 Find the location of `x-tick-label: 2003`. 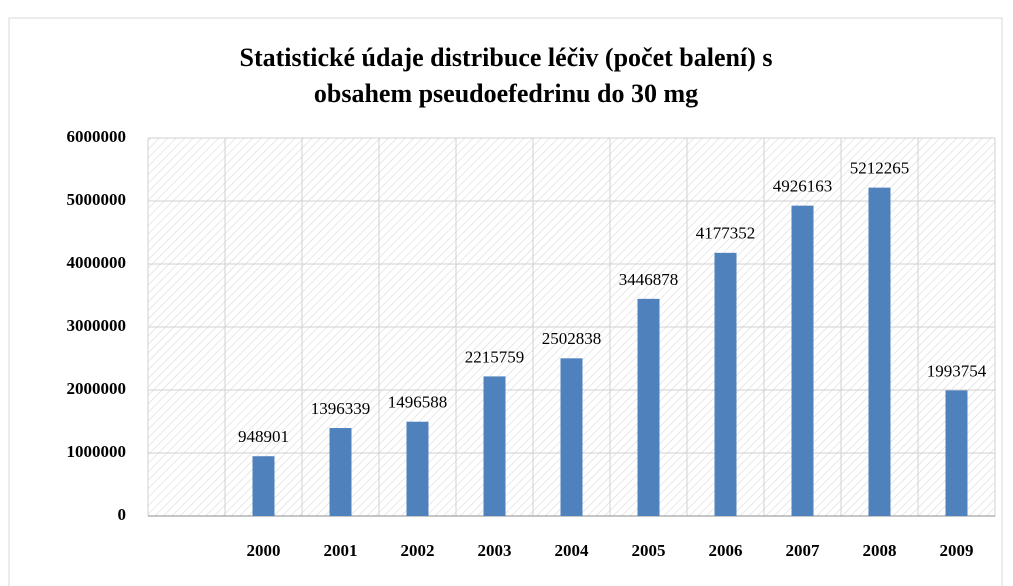

x-tick-label: 2003 is located at coordinates (495, 550).